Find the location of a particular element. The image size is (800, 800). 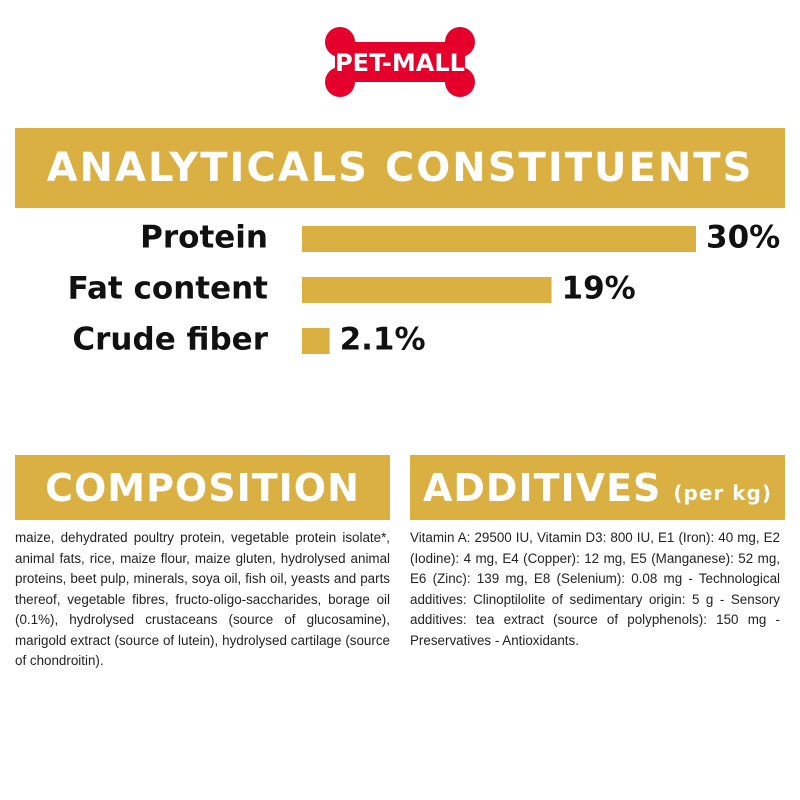

composition-header: COMPOSITION is located at coordinates (202, 487).